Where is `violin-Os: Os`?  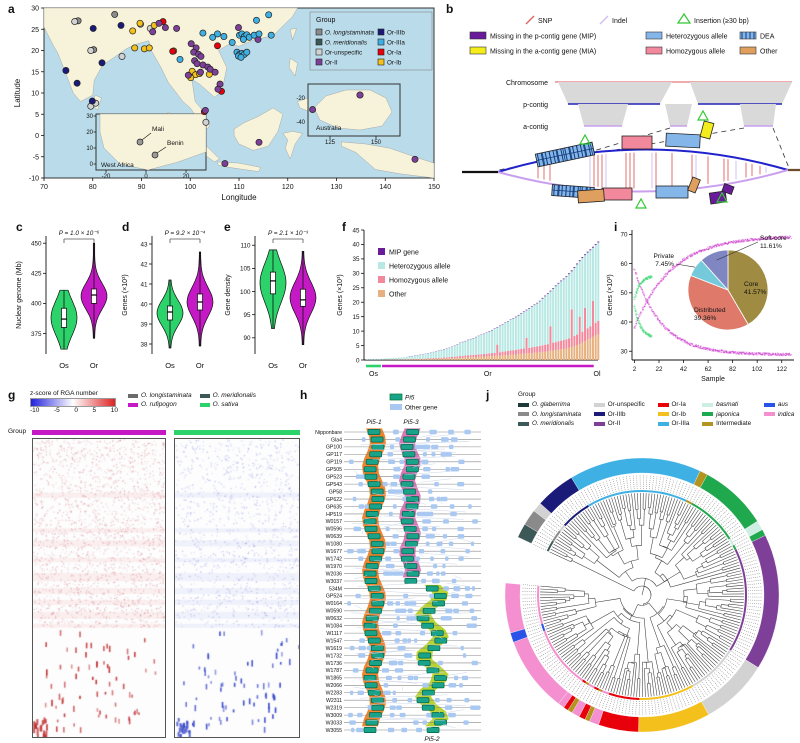 violin-Os: Os is located at coordinates (273, 309).